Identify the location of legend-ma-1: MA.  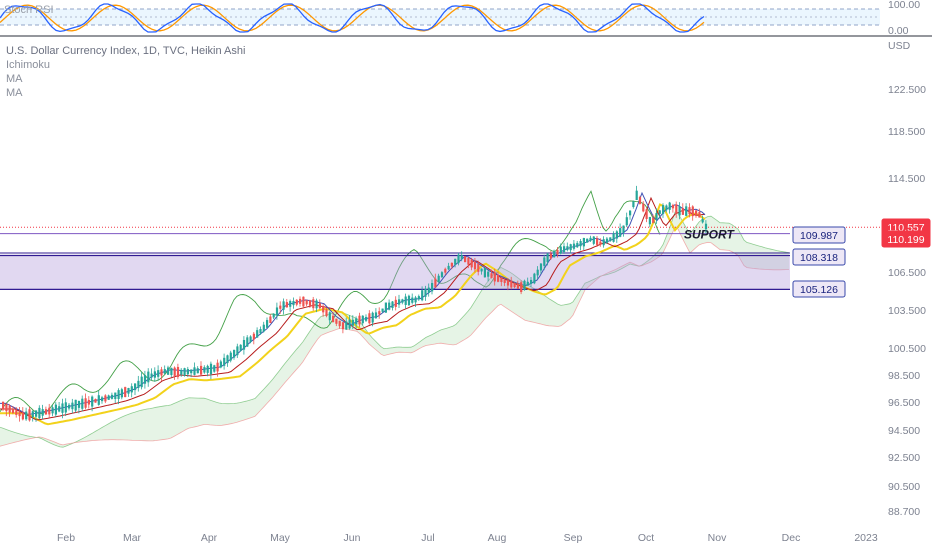
(14, 79).